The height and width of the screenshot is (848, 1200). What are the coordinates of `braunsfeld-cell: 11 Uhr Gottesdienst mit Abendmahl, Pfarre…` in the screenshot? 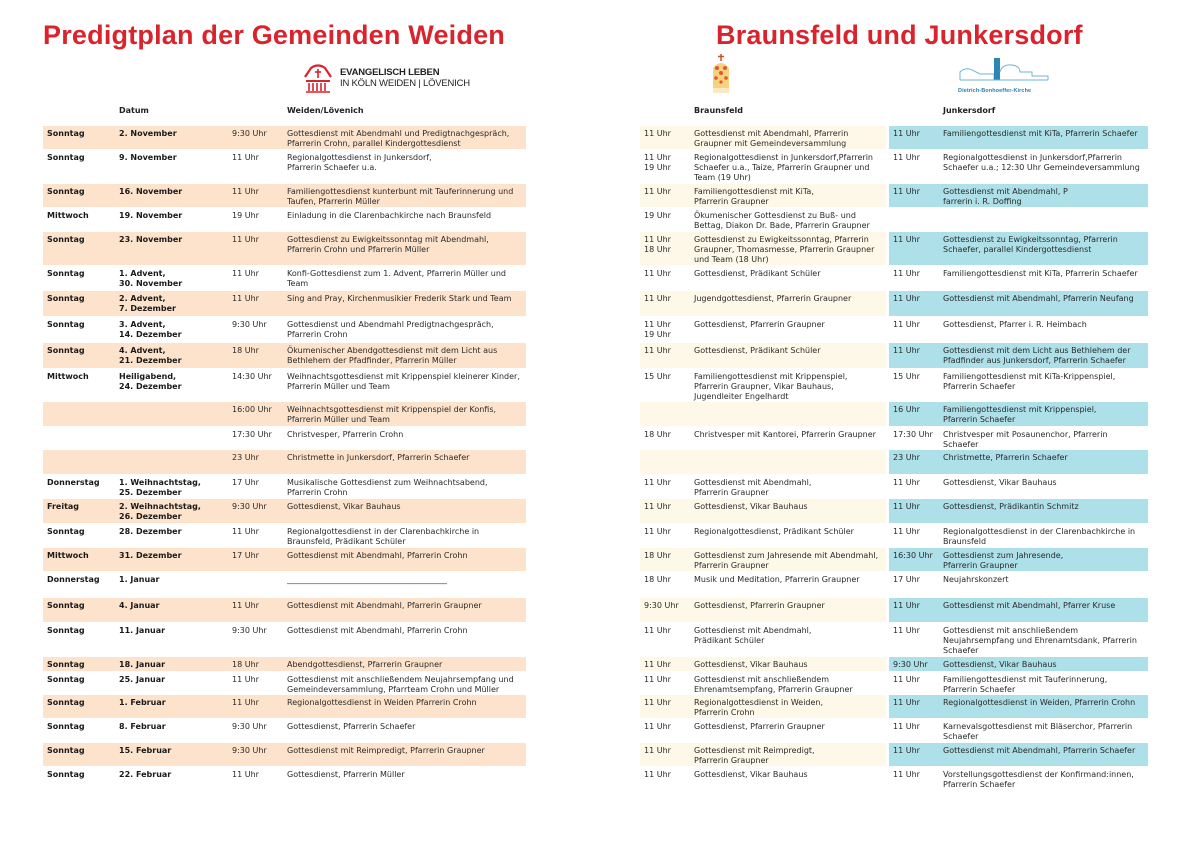 It's located at (763, 486).